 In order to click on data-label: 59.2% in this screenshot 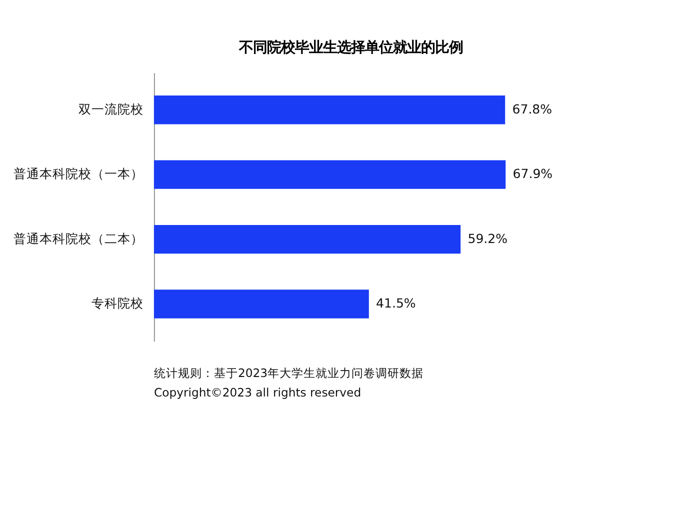, I will do `click(488, 238)`.